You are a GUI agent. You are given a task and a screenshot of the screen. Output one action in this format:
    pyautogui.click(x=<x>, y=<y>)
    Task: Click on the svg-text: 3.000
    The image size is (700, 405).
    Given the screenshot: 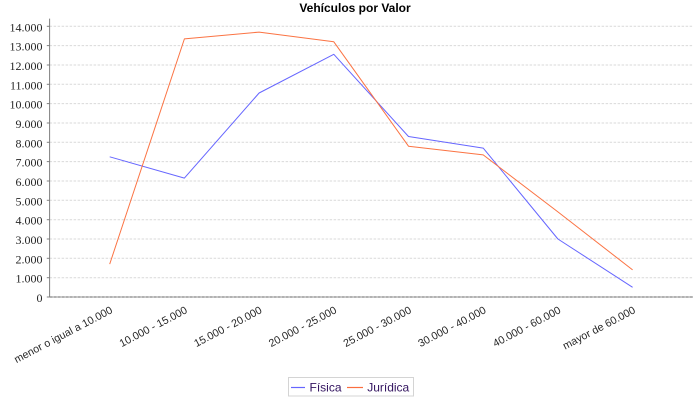 What is the action you would take?
    pyautogui.click(x=29, y=240)
    